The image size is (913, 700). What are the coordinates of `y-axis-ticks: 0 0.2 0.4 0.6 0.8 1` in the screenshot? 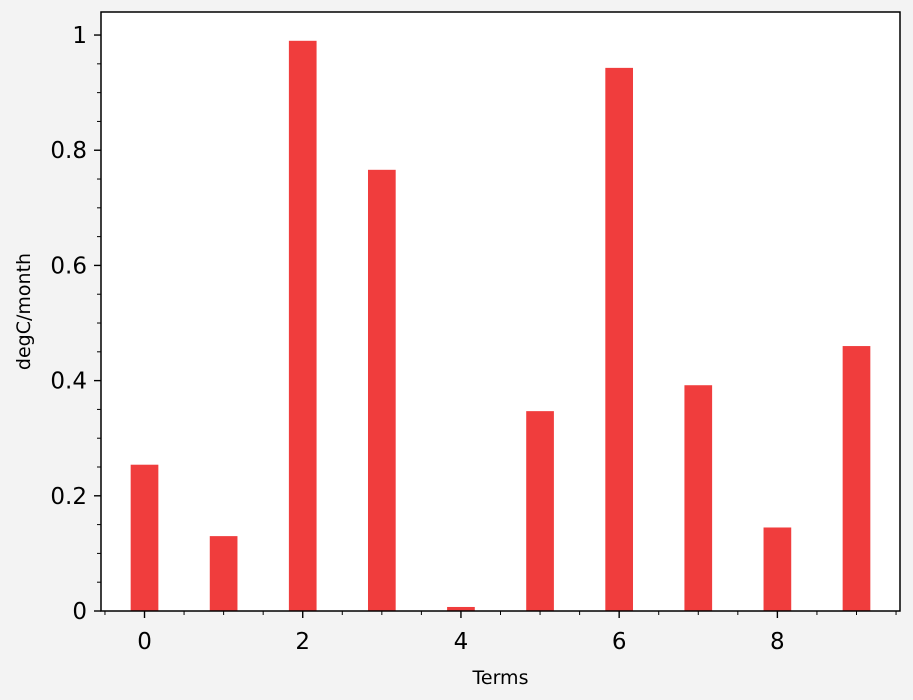 It's located at (75, 324).